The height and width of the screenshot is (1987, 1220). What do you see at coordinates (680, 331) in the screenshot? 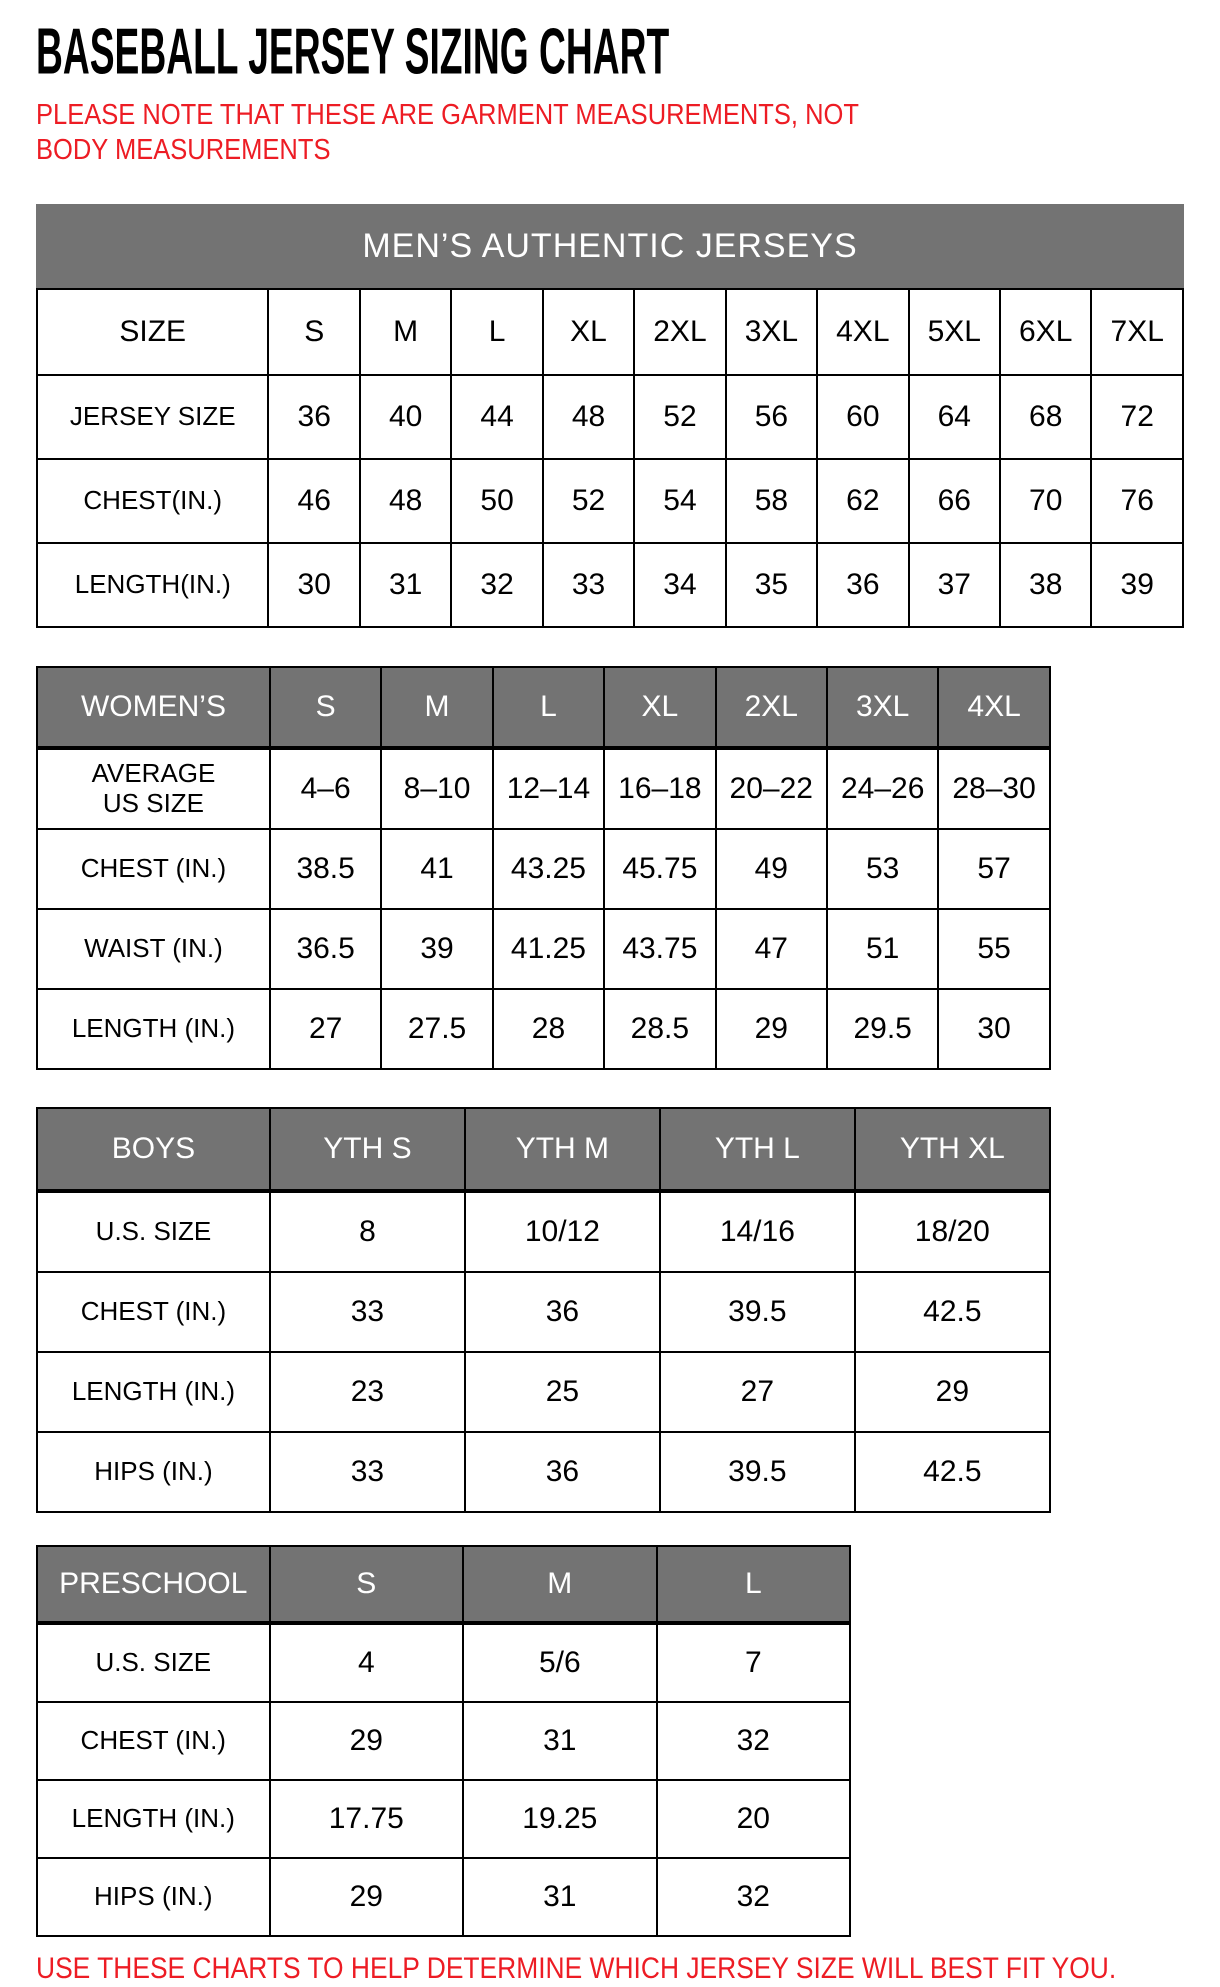
I see `mens-header-cell: 2XL` at bounding box center [680, 331].